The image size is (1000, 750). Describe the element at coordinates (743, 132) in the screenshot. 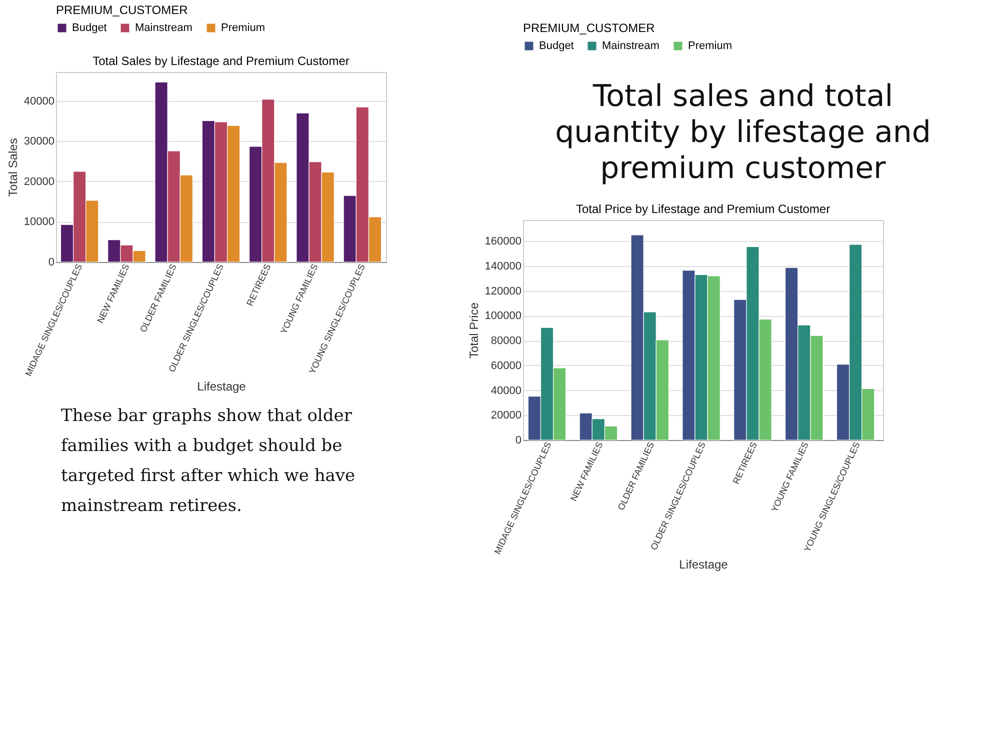

I see `text: Total sales and total quantity by lifestage and premium customer` at that location.